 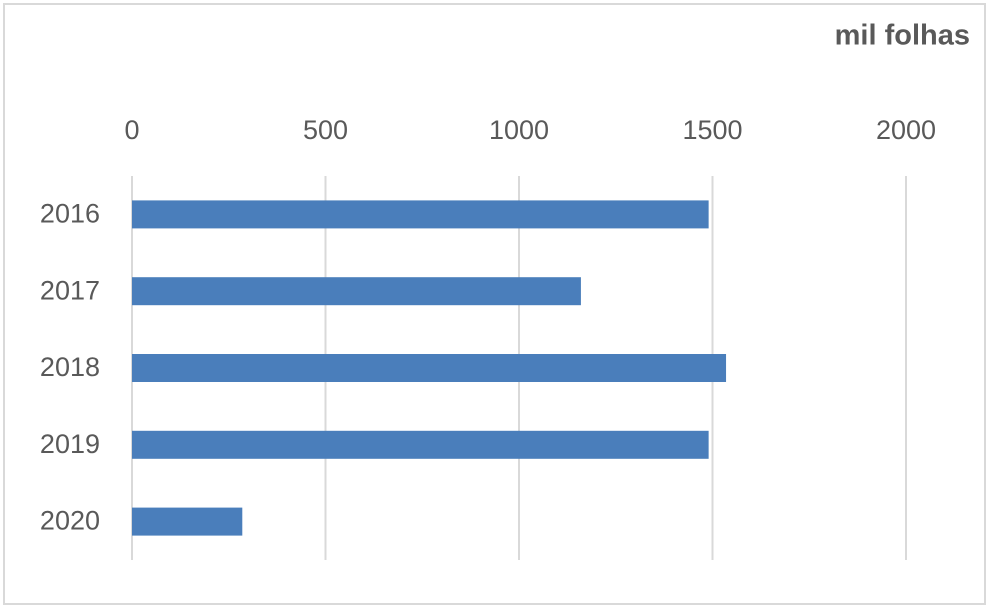 I want to click on x-tick-label: 1000, so click(x=519, y=130).